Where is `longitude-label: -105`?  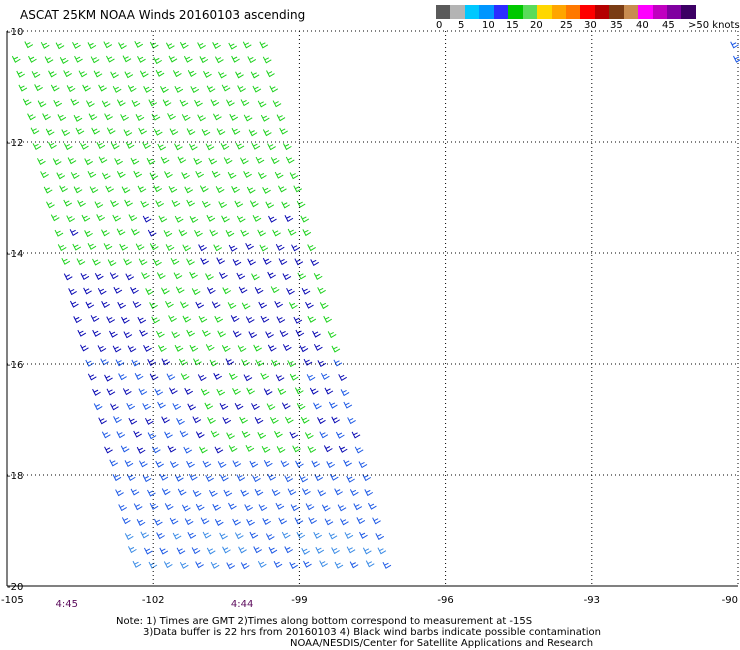 longitude-label: -105 is located at coordinates (12, 600).